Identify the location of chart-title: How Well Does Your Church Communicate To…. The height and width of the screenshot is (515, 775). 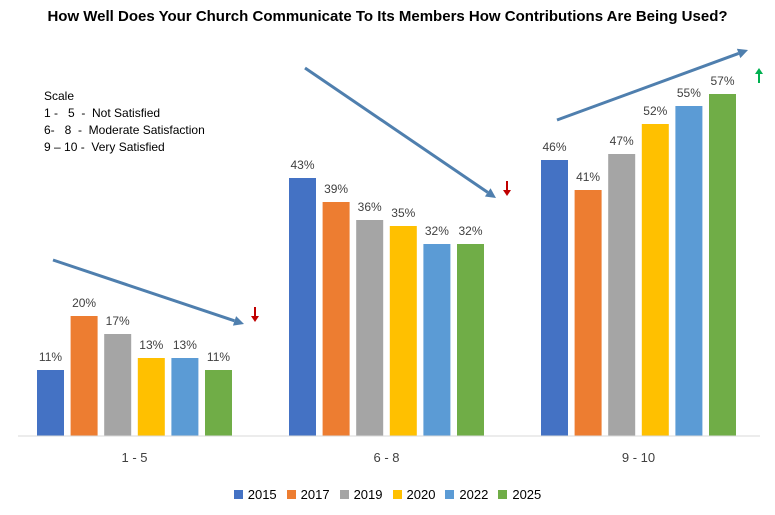
(387, 16).